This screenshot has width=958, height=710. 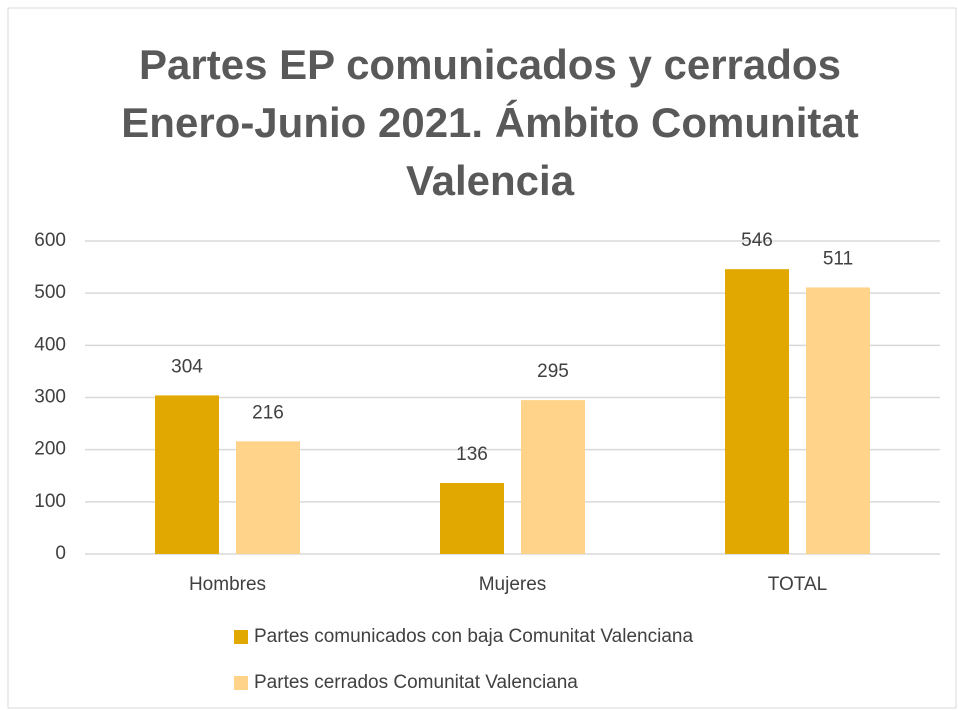 I want to click on x-tick-label: Hombres, so click(x=227, y=584).